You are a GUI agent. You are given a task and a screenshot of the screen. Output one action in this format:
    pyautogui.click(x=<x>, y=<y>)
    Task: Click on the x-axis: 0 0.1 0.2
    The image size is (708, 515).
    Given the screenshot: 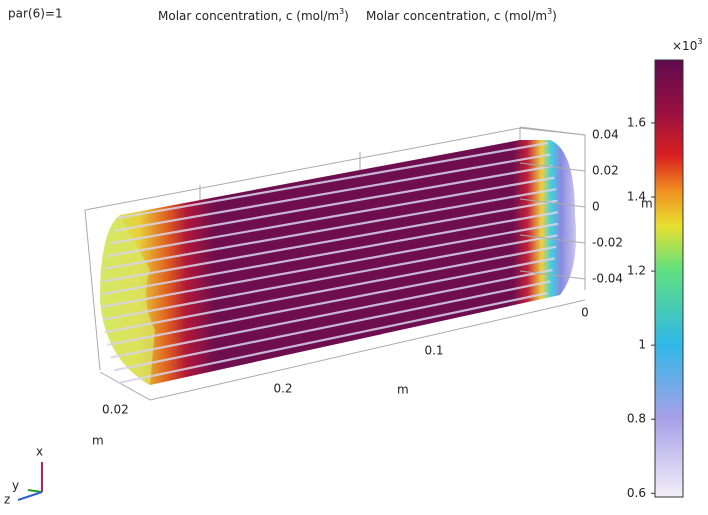 What is the action you would take?
    pyautogui.click(x=430, y=351)
    